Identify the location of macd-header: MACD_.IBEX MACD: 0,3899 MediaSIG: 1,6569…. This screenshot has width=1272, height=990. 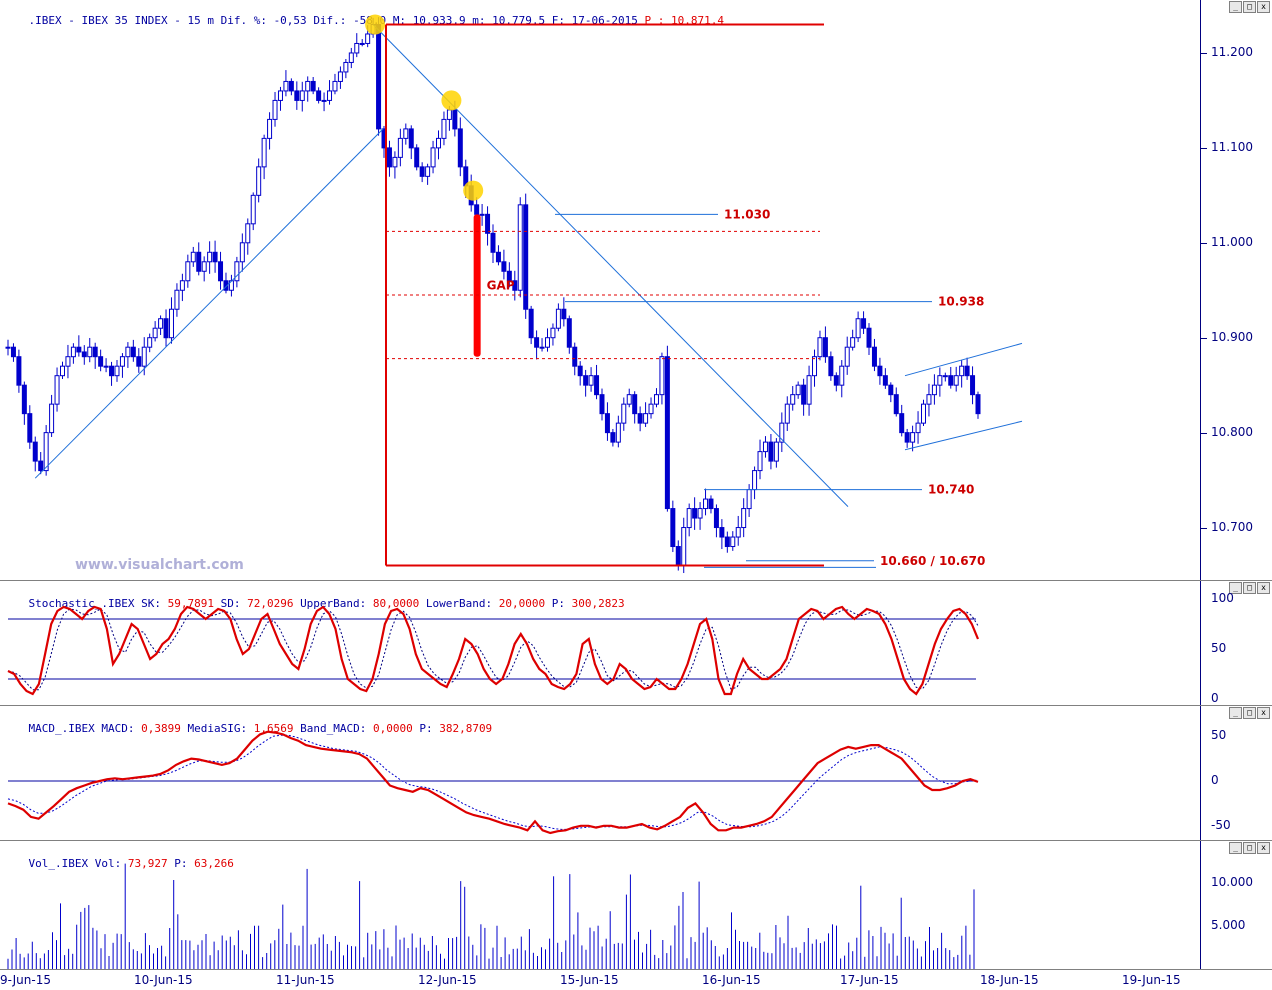
(247, 729).